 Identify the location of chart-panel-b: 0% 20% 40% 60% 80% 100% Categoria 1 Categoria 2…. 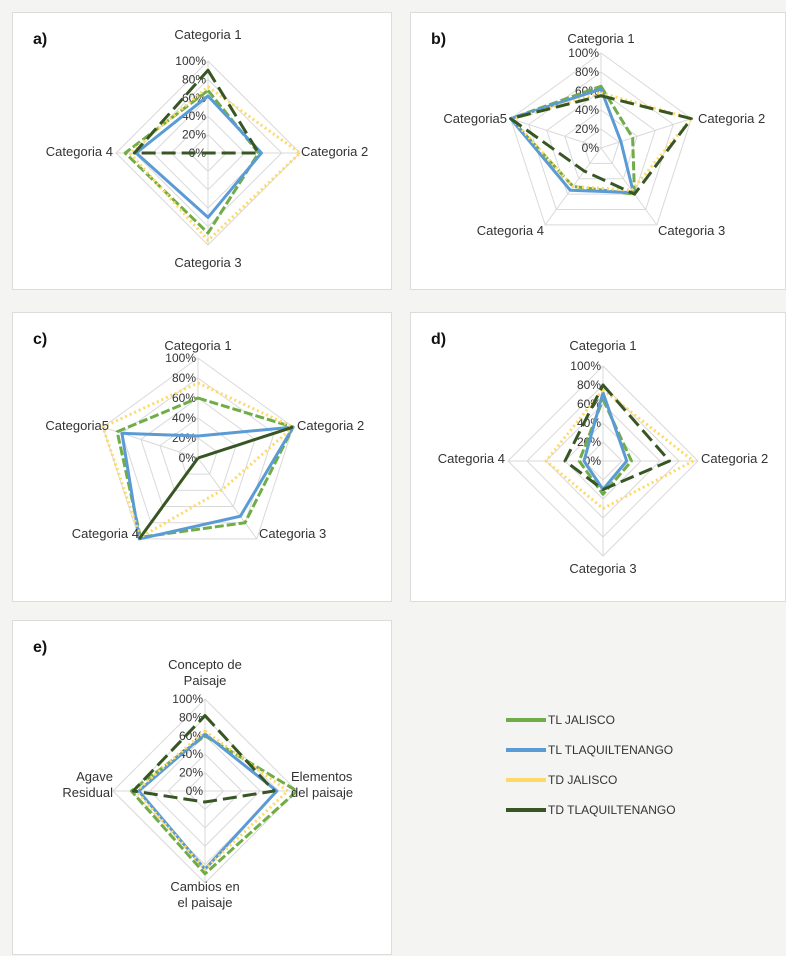
(598, 151).